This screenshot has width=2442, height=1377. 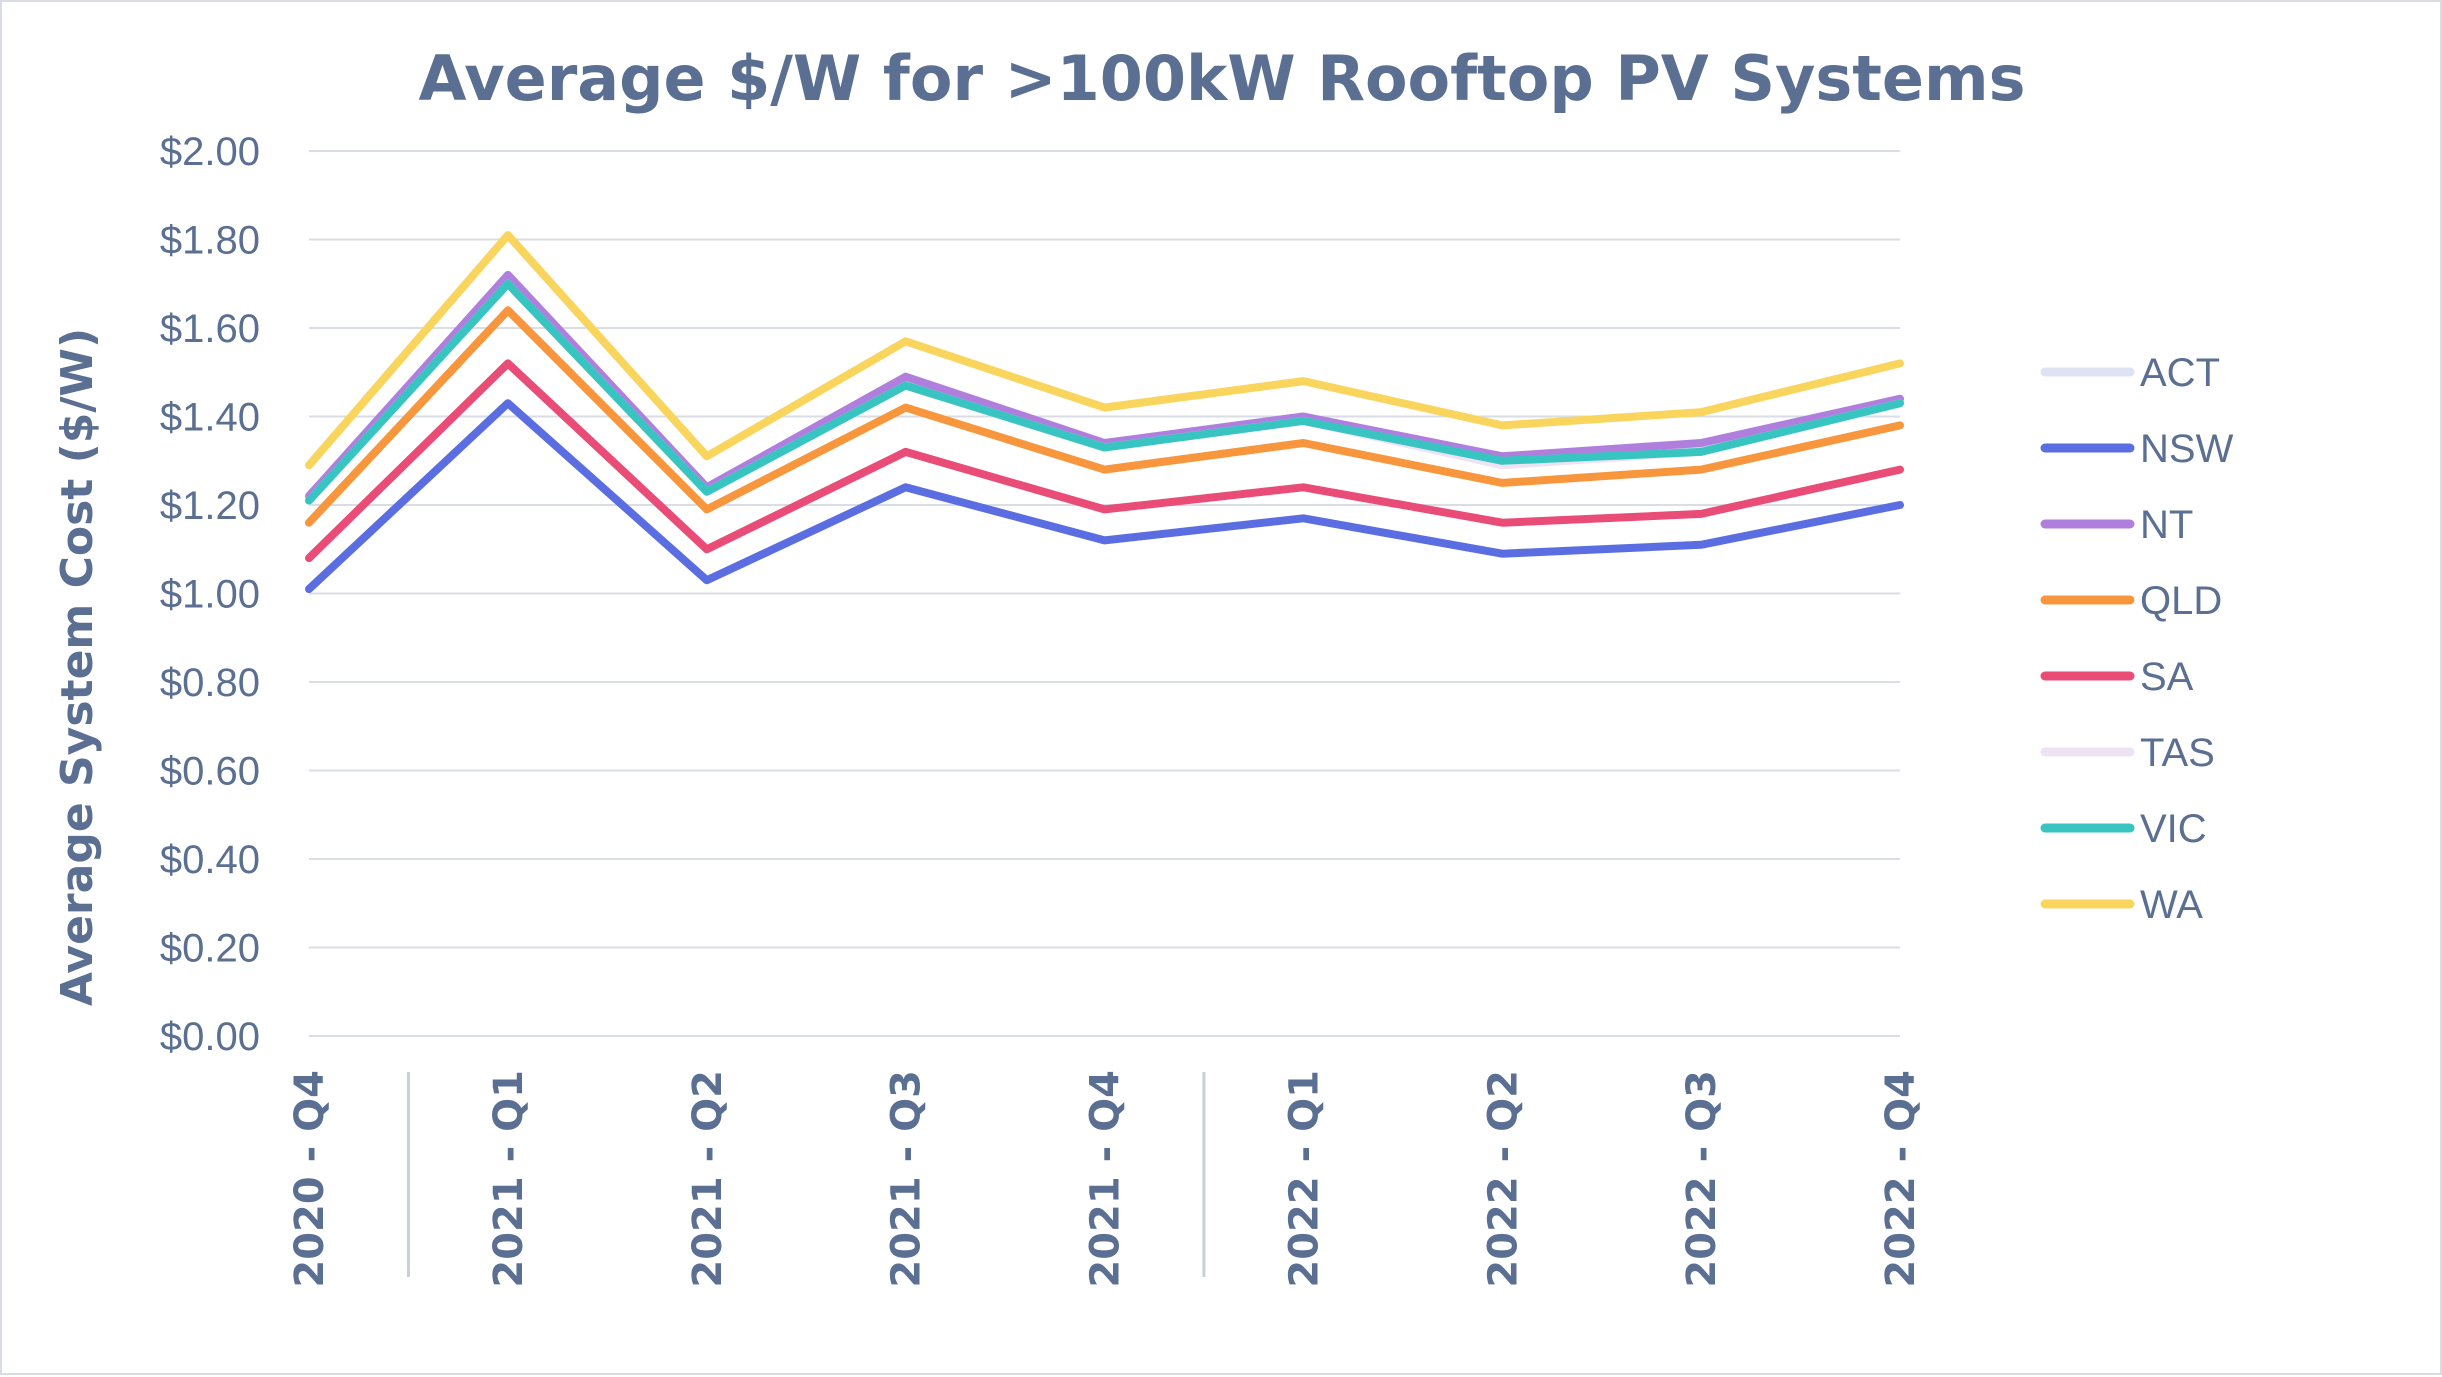 I want to click on x-tick-label: 2021 - Q2, so click(x=708, y=1179).